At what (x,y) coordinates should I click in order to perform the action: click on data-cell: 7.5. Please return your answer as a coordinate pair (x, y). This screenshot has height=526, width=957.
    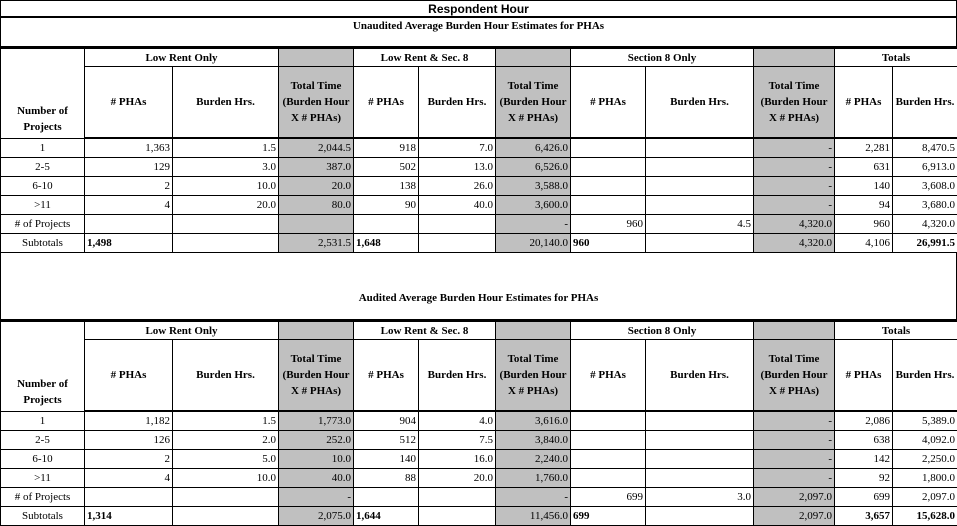
    Looking at the image, I should click on (457, 440).